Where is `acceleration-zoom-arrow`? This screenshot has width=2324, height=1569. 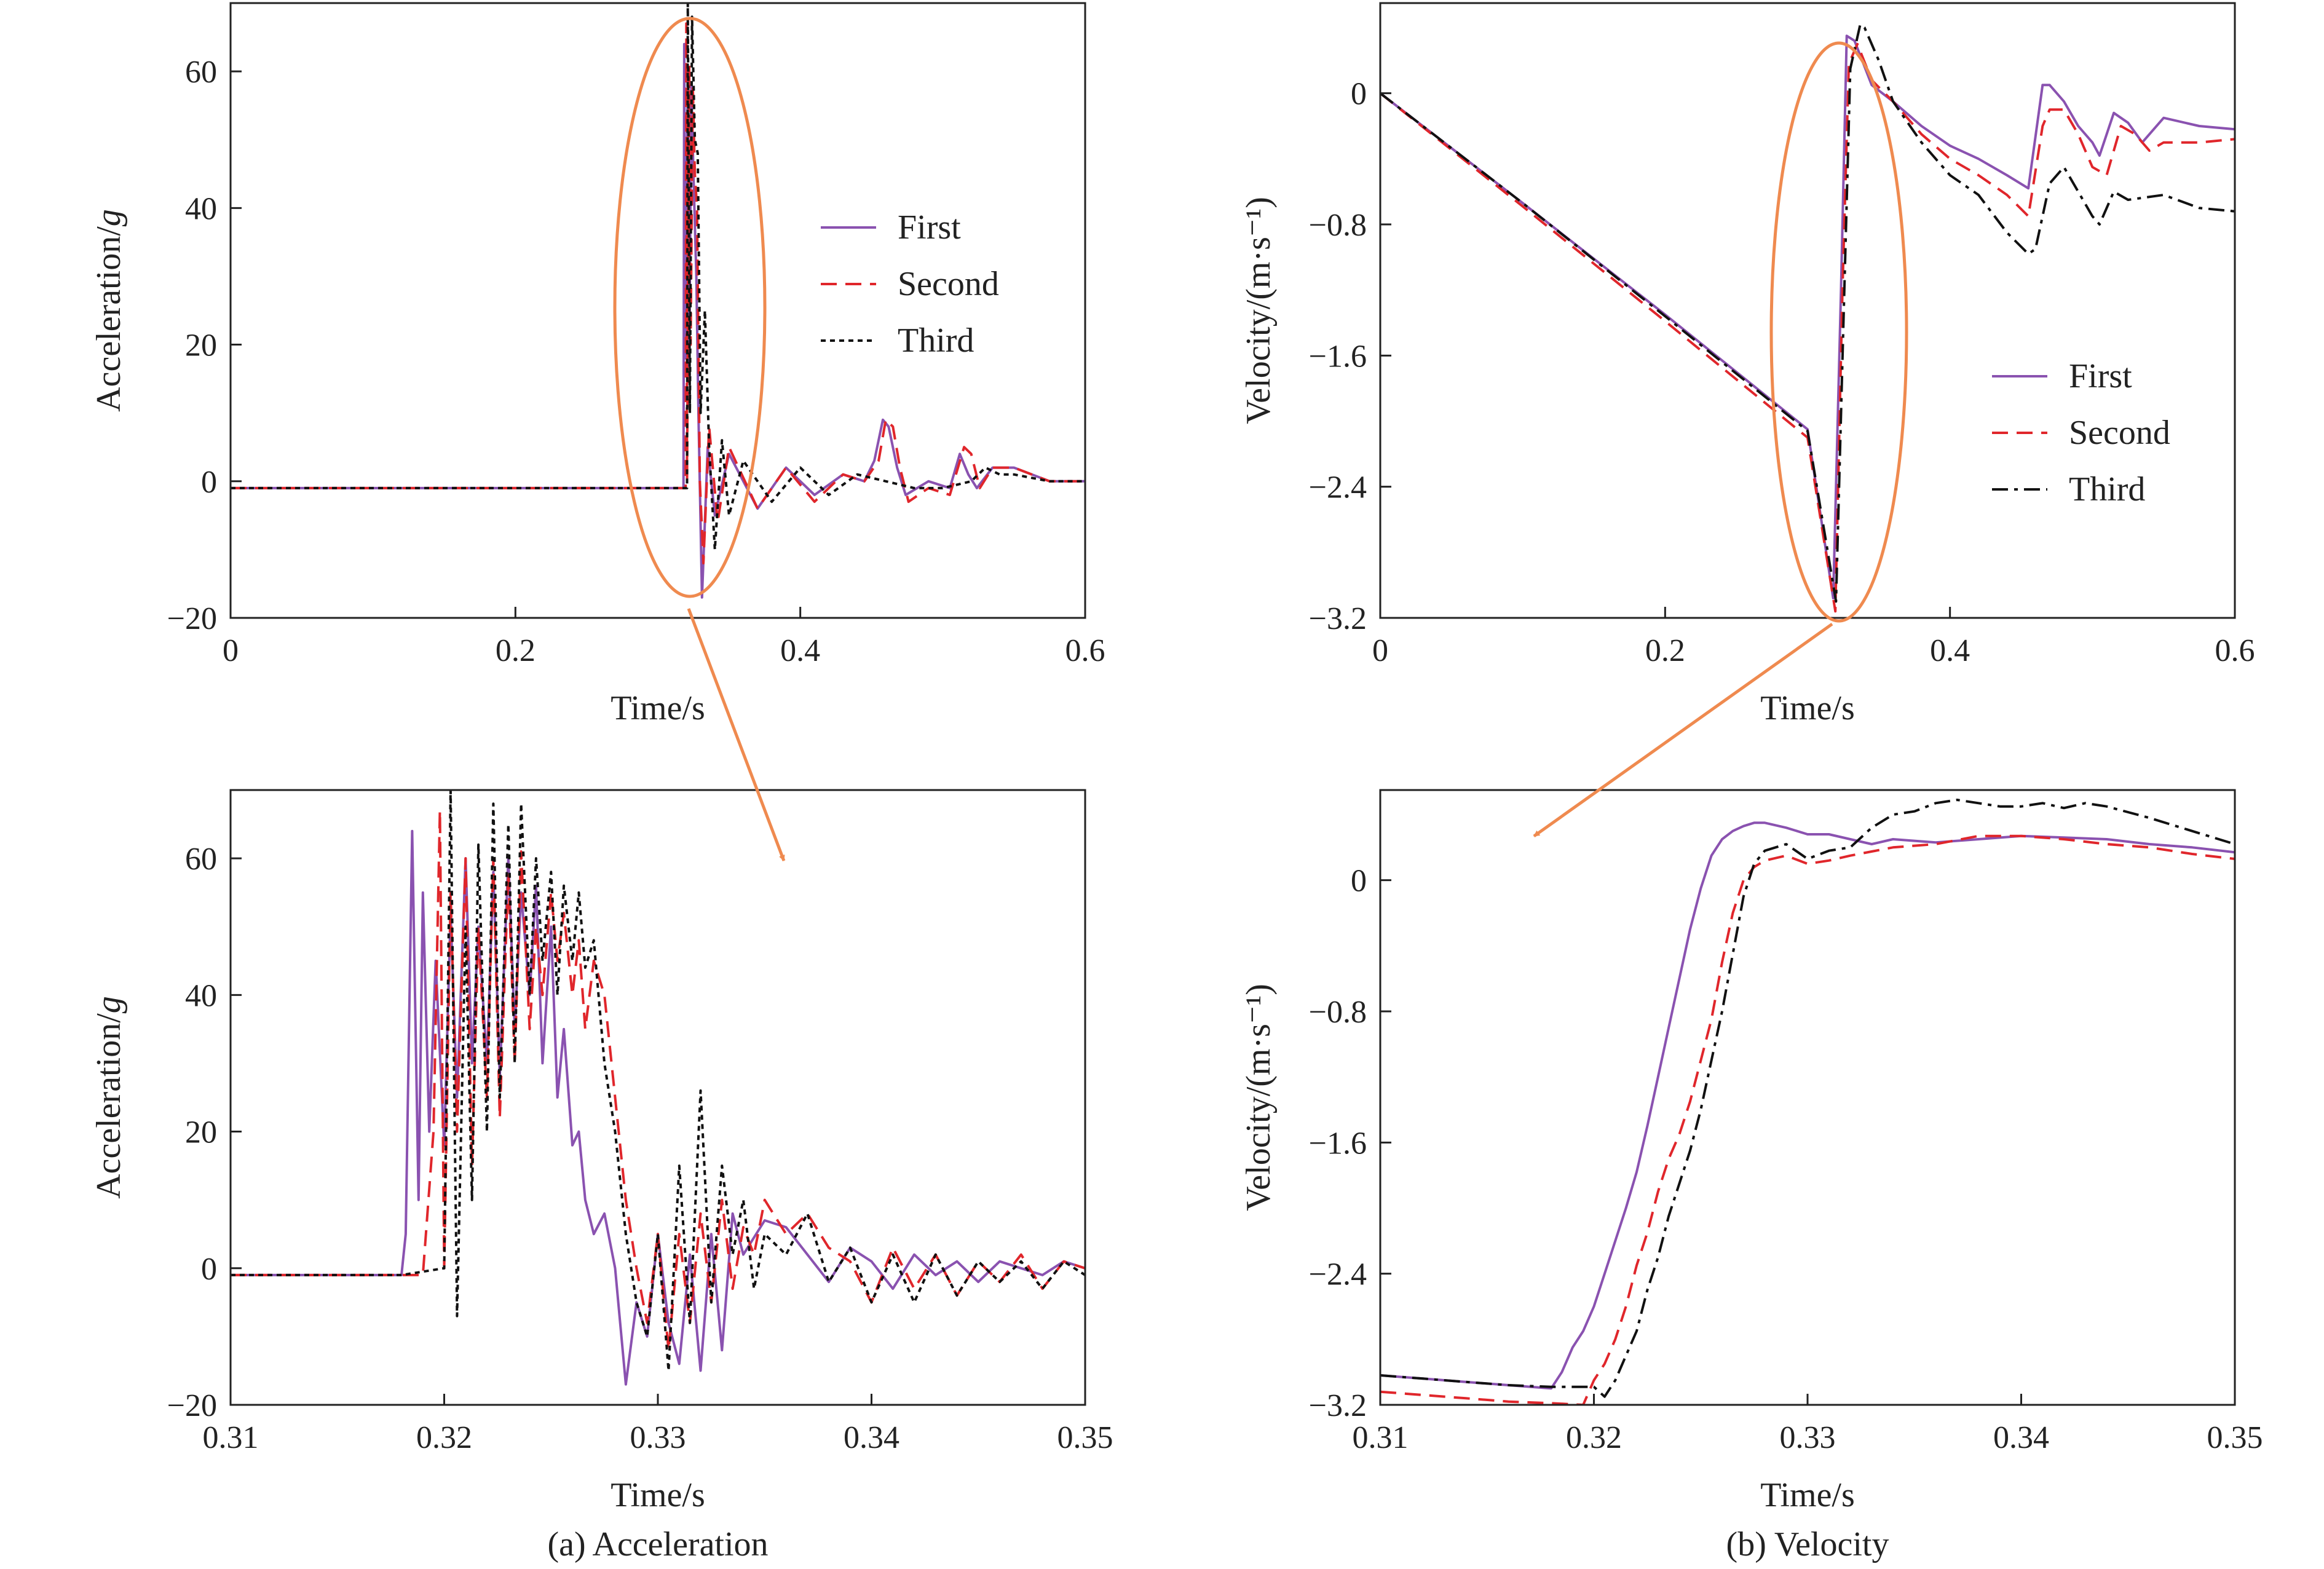 acceleration-zoom-arrow is located at coordinates (736, 734).